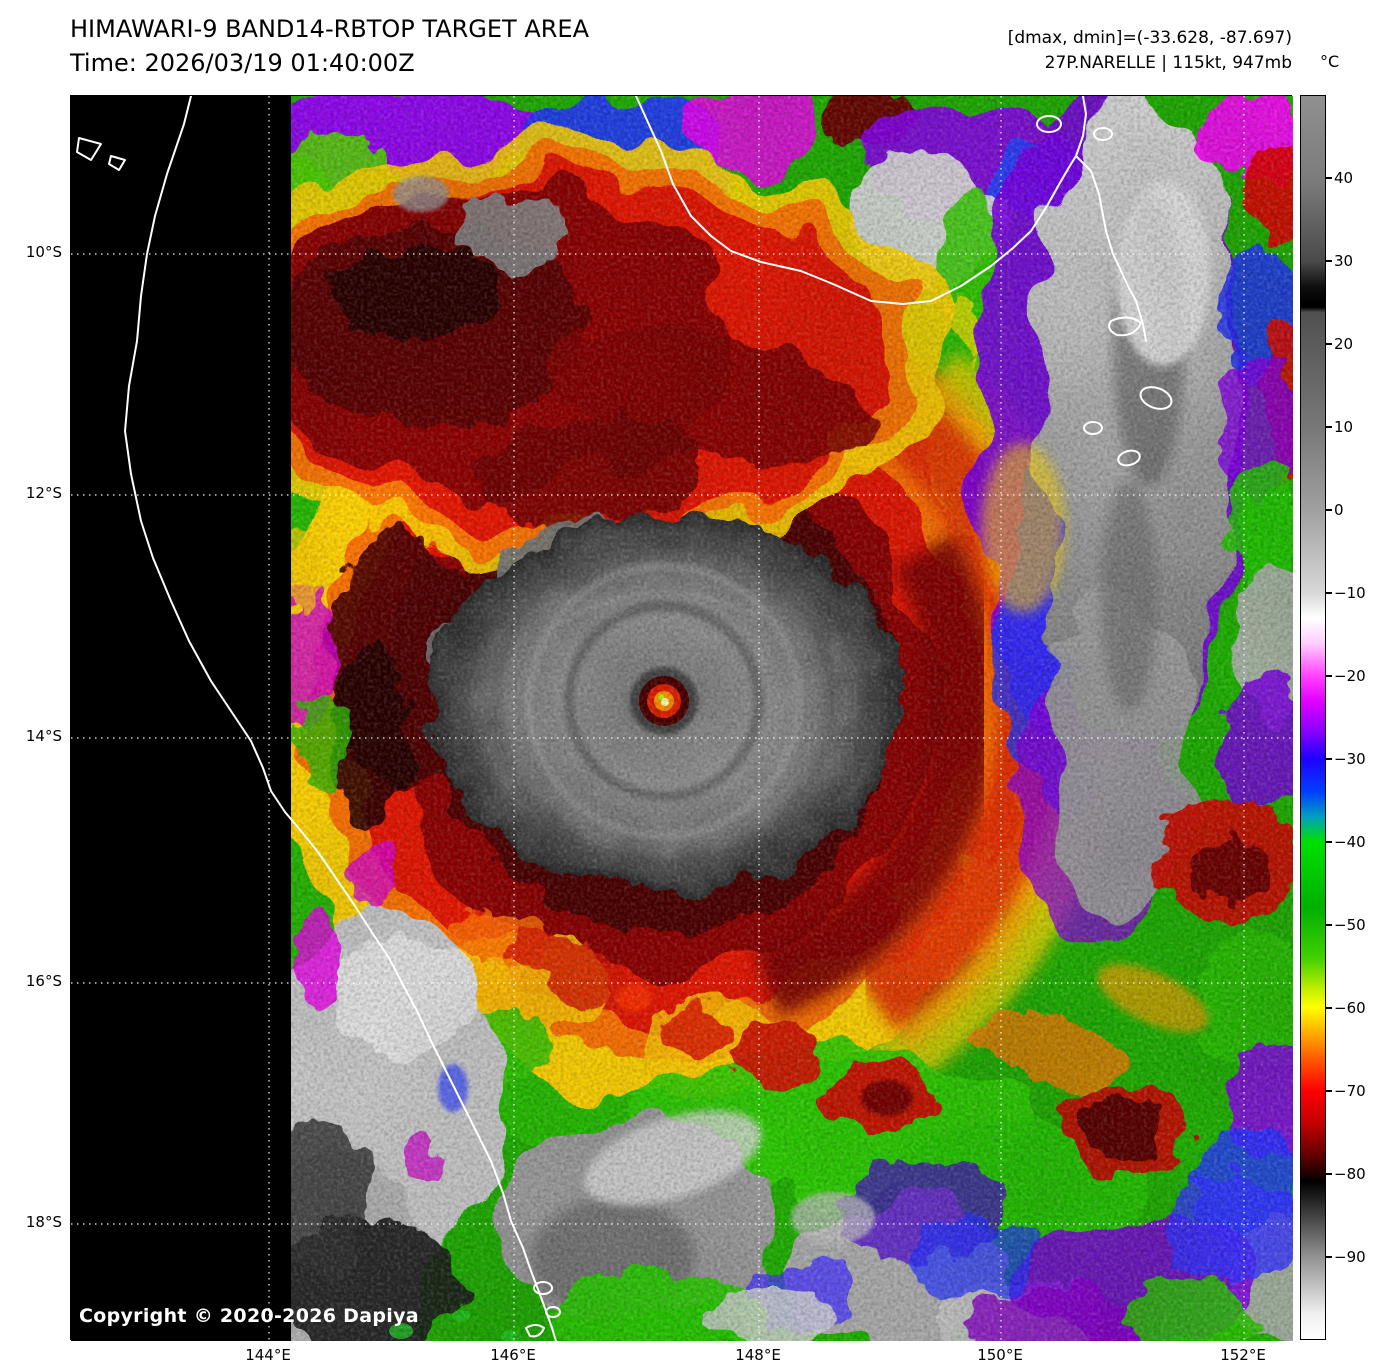 The width and height of the screenshot is (1388, 1364). What do you see at coordinates (43, 736) in the screenshot?
I see `lat-label: 14°S` at bounding box center [43, 736].